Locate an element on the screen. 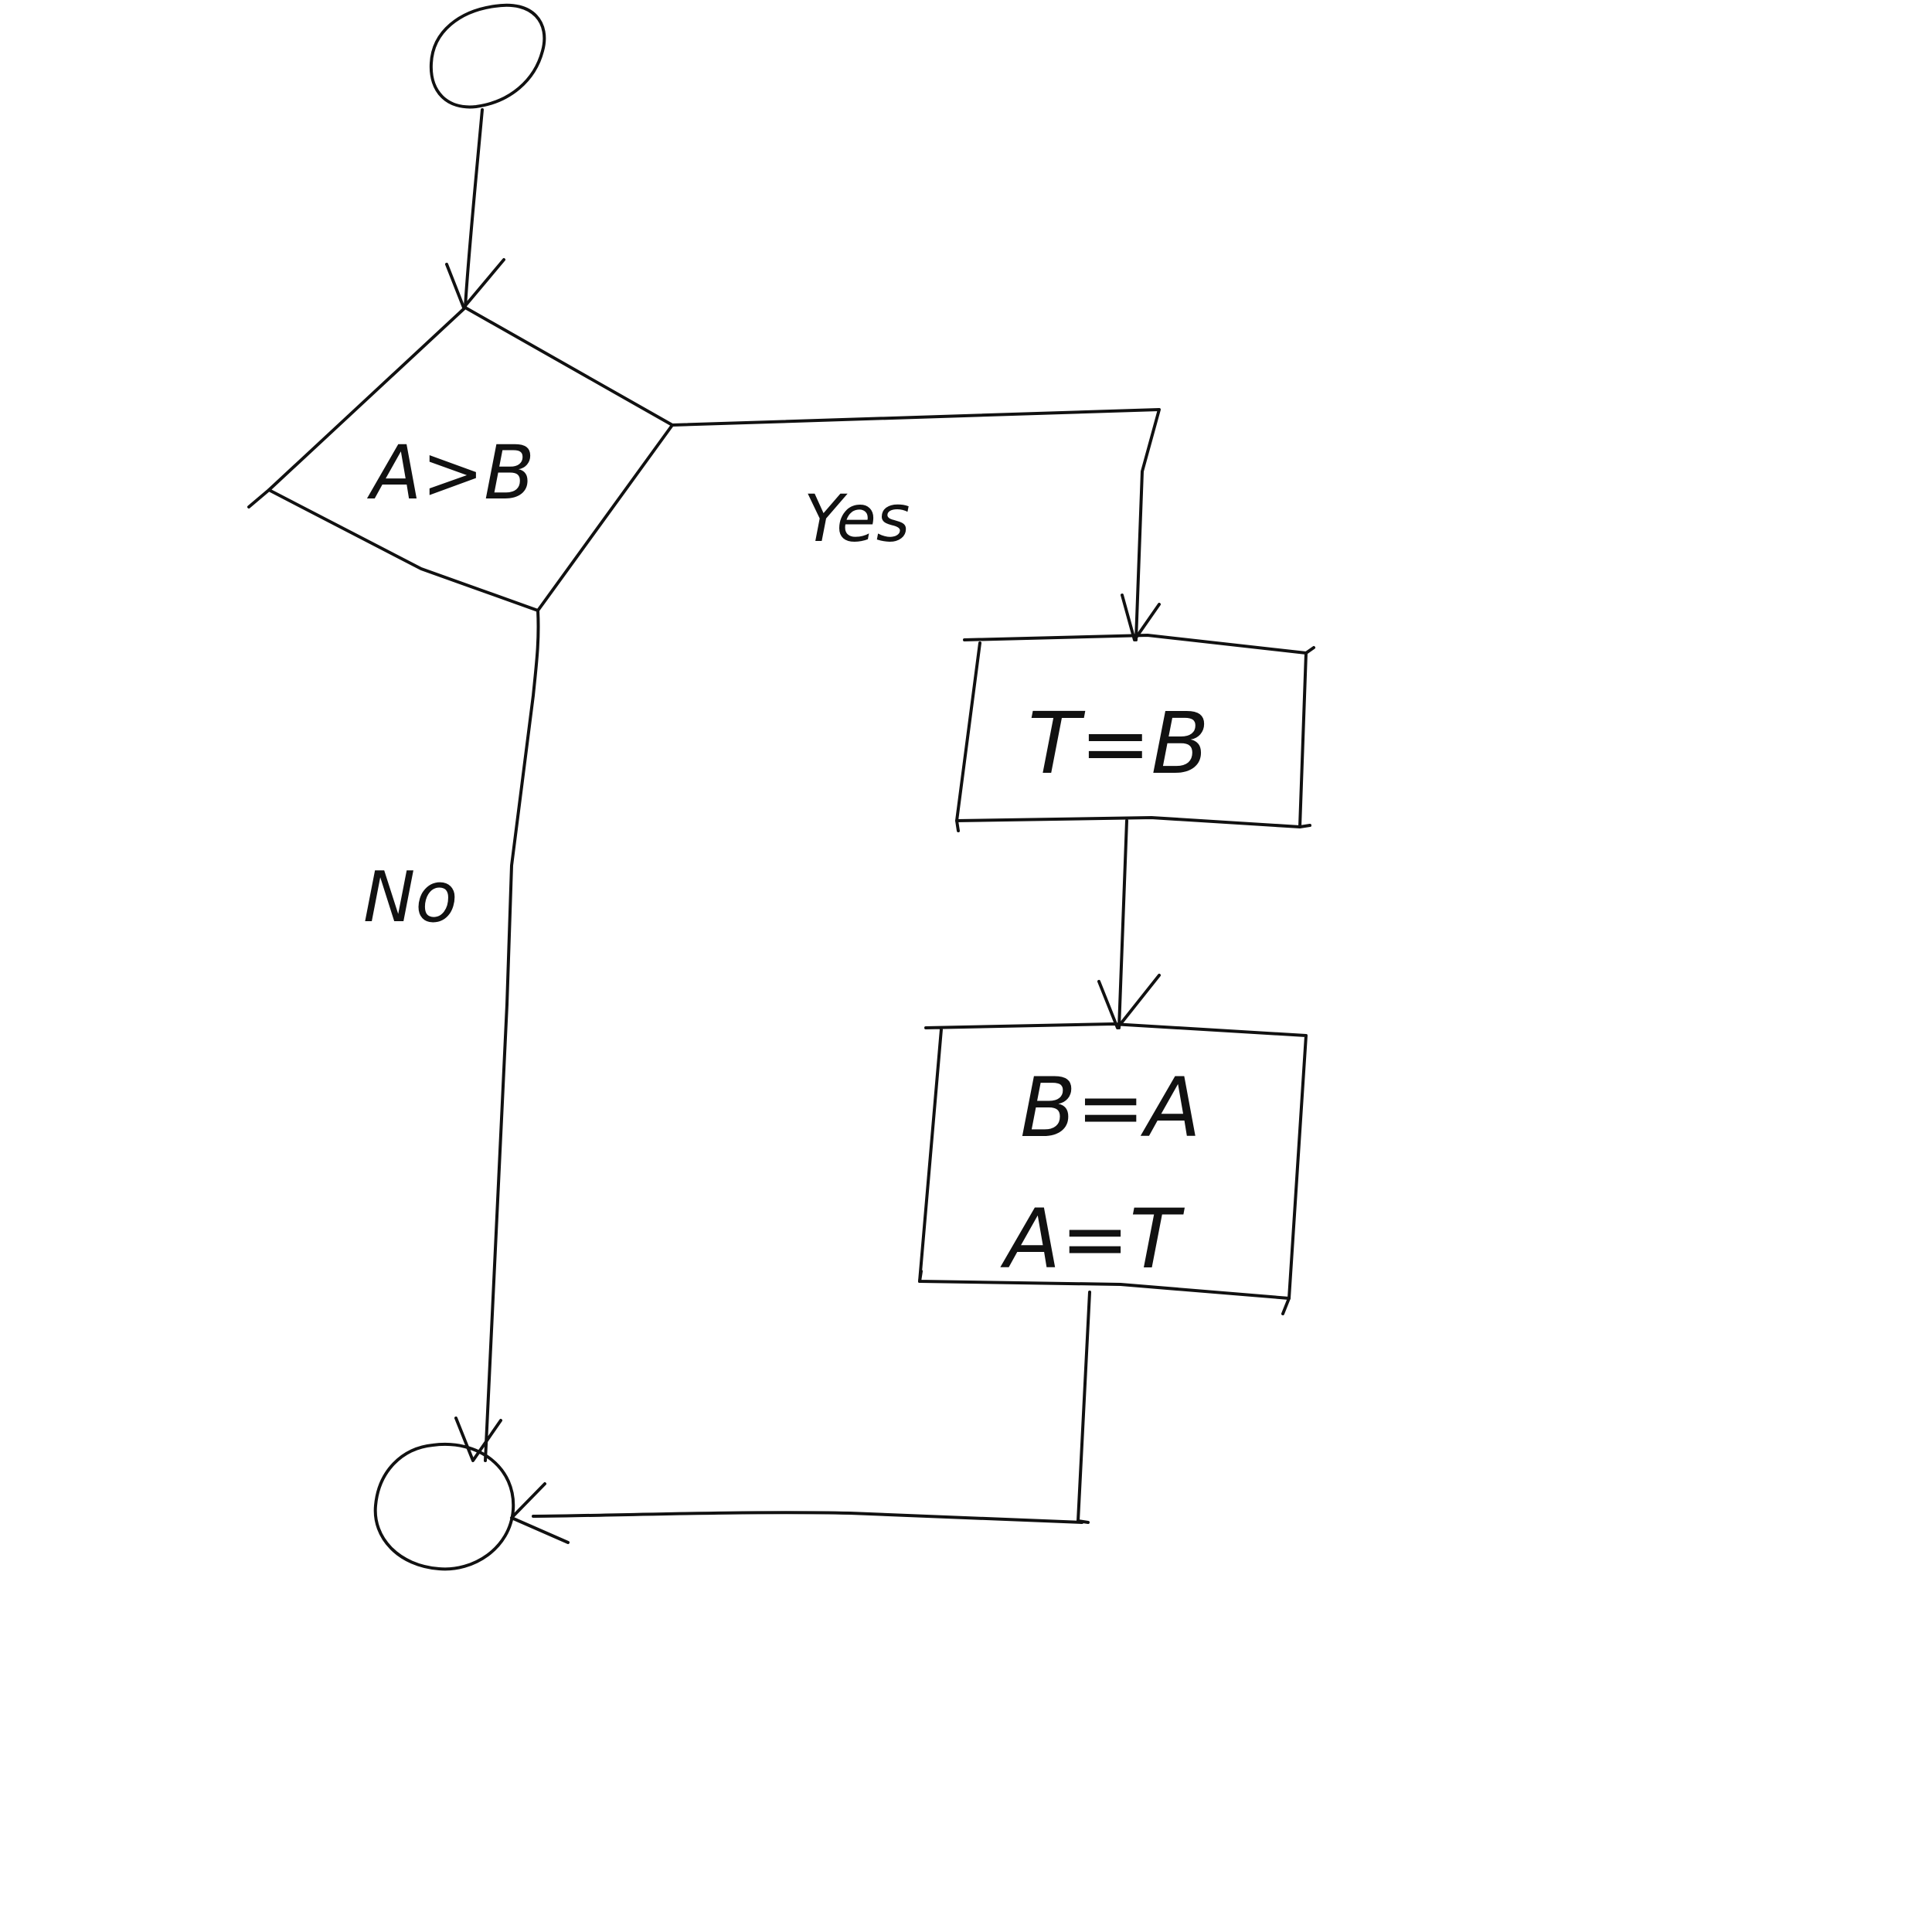 The height and width of the screenshot is (1932, 1932). process-box-2-ticks is located at coordinates (1105, 1292).